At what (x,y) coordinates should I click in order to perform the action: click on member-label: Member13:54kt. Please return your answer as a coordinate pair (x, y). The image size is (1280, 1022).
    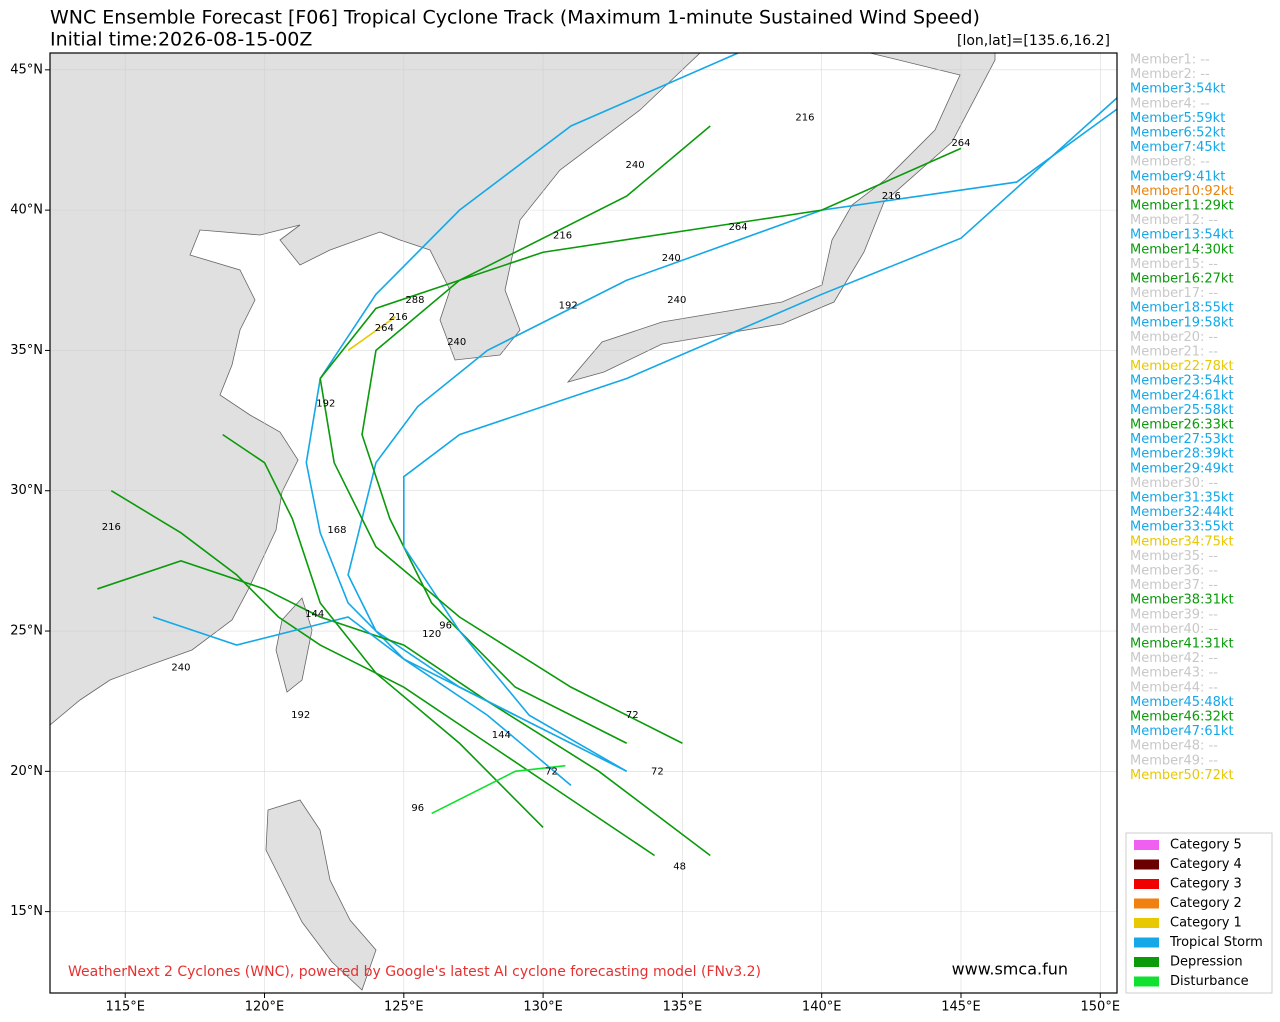
    Looking at the image, I should click on (1182, 235).